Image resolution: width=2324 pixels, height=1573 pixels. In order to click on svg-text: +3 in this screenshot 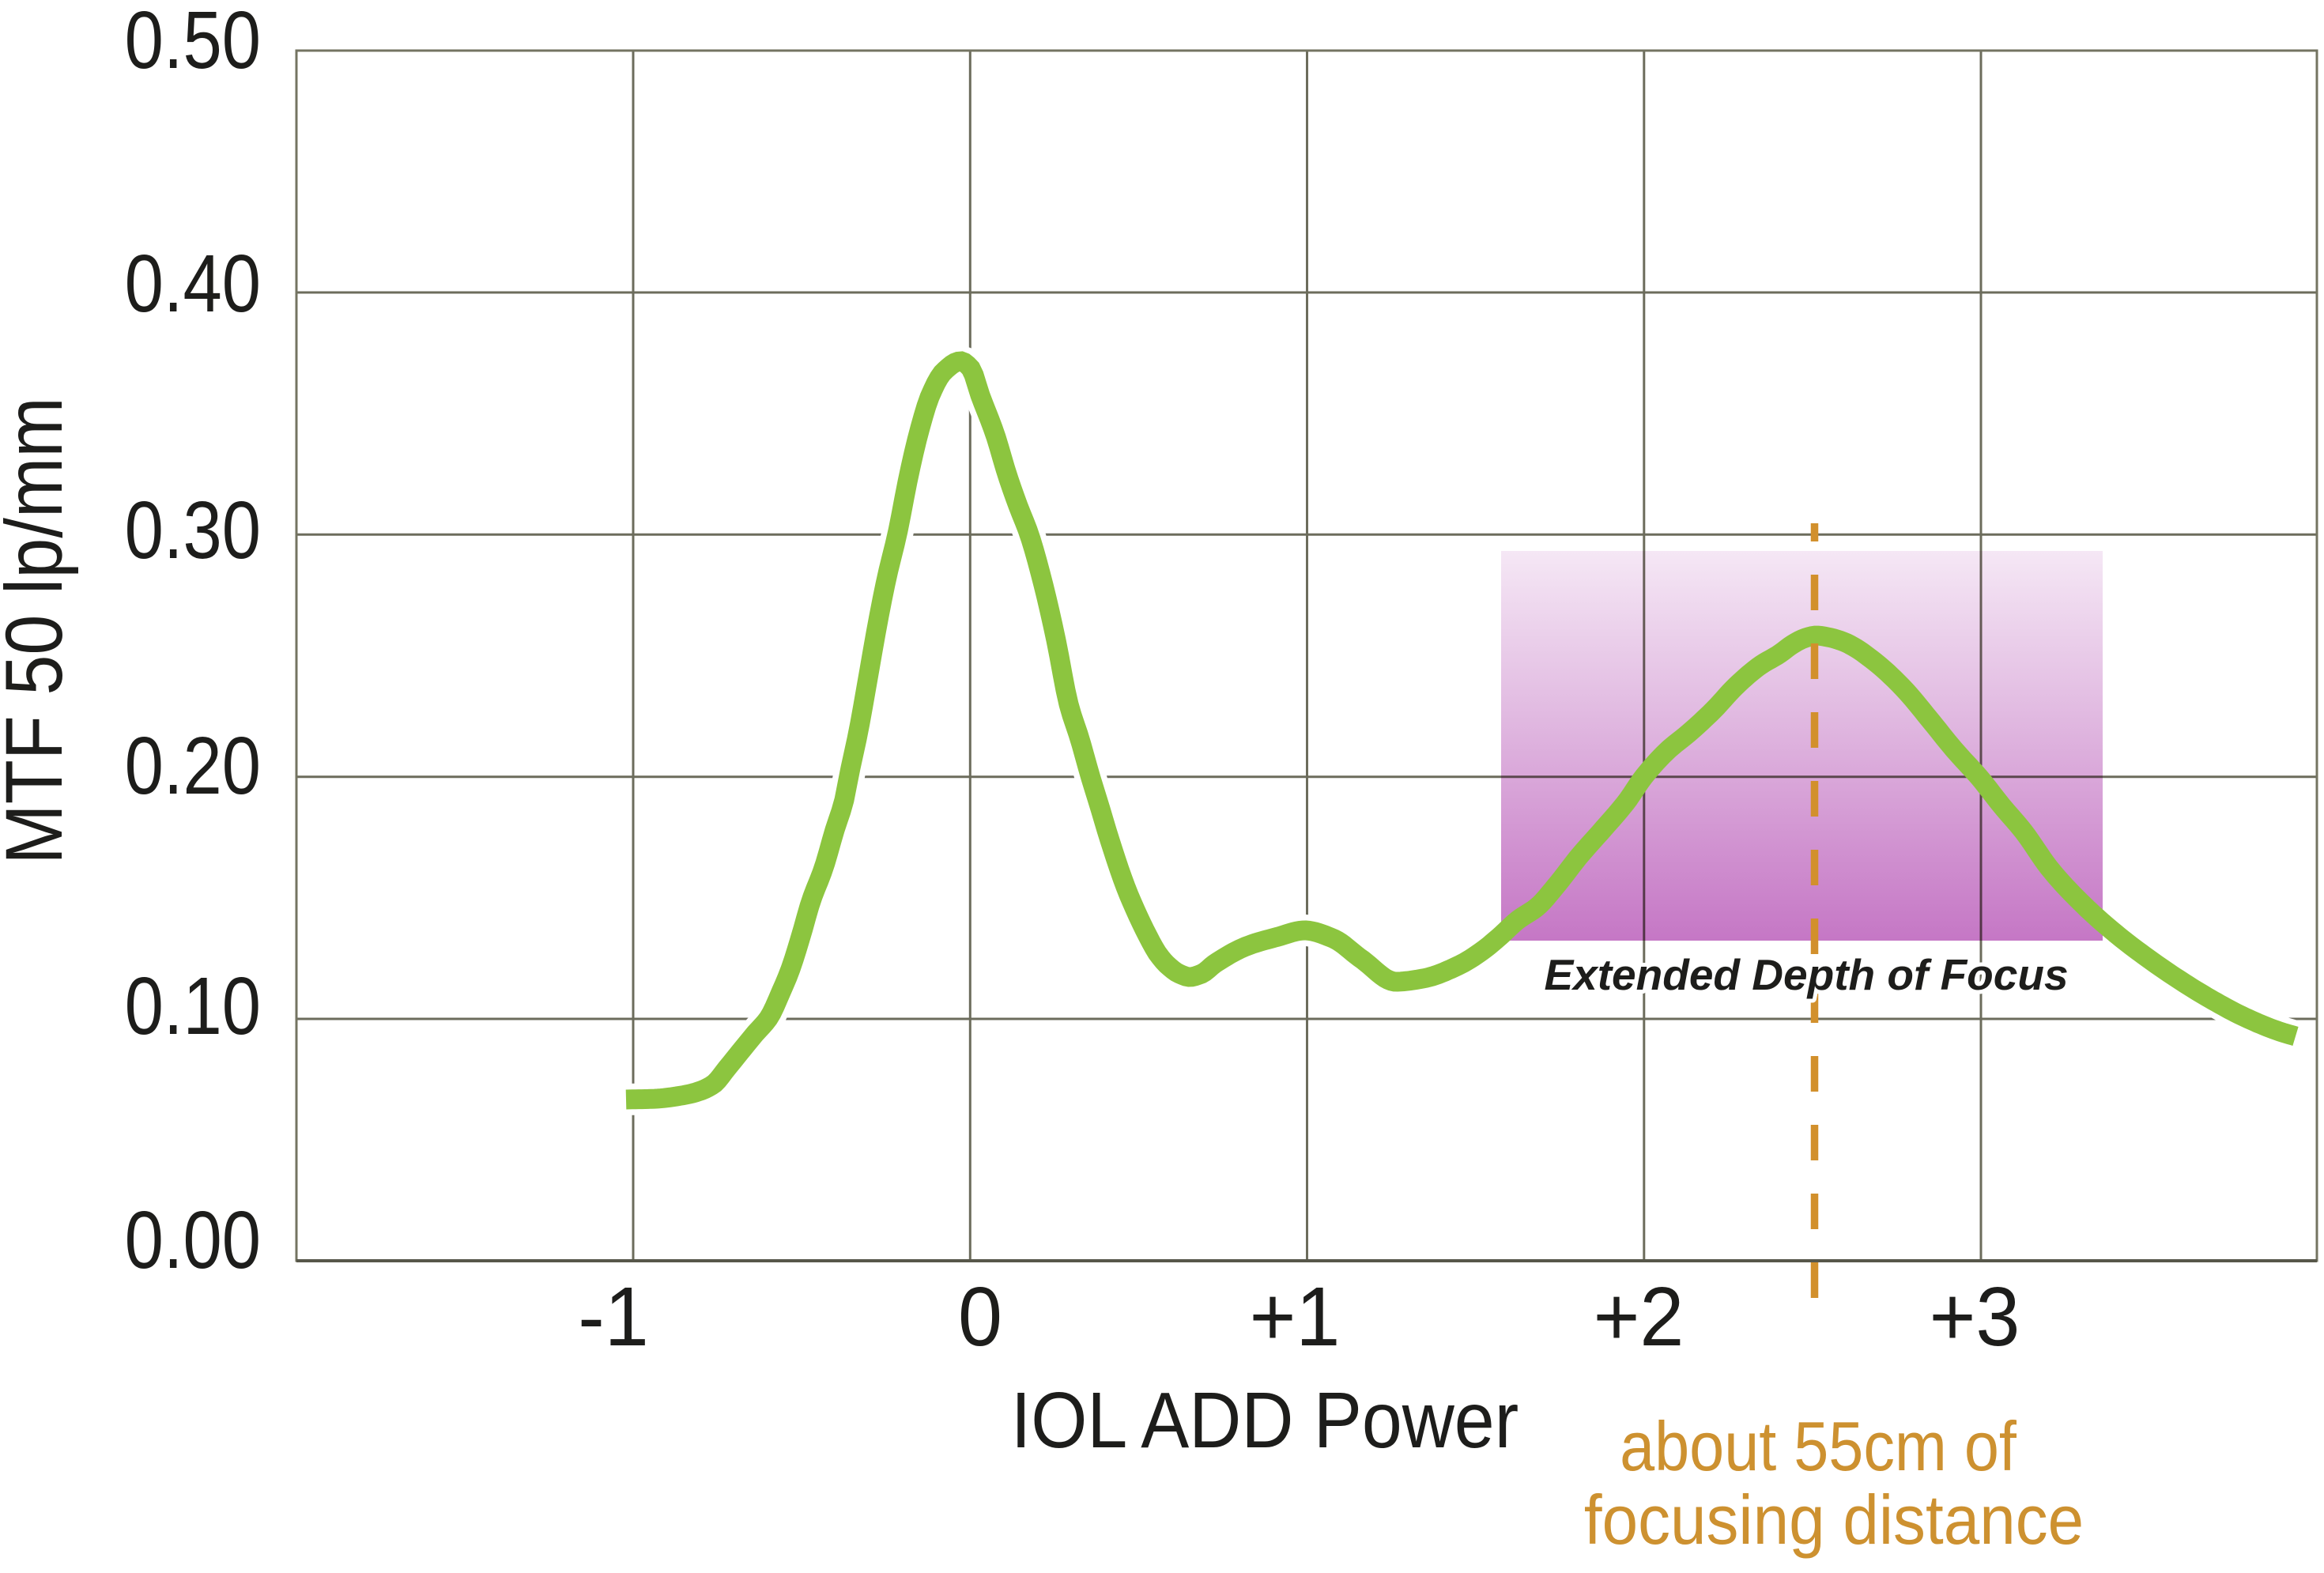, I will do `click(1975, 1317)`.